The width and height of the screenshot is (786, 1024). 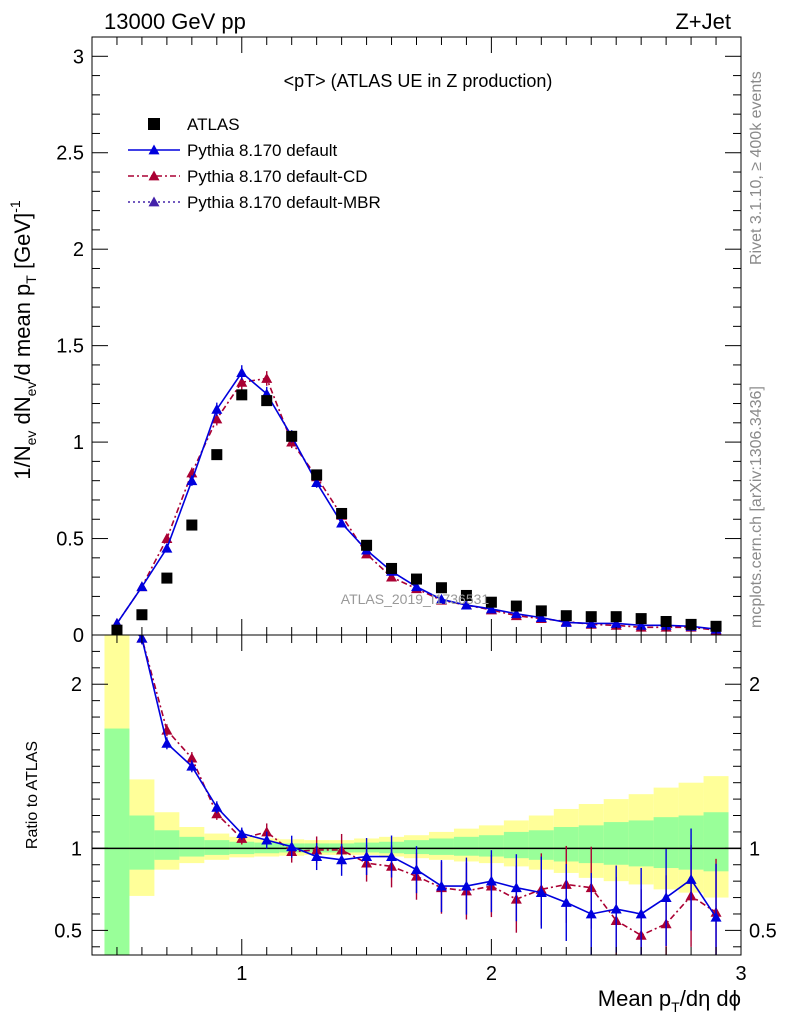 What do you see at coordinates (68, 931) in the screenshot?
I see `ratio-y-tick-label: 0.5` at bounding box center [68, 931].